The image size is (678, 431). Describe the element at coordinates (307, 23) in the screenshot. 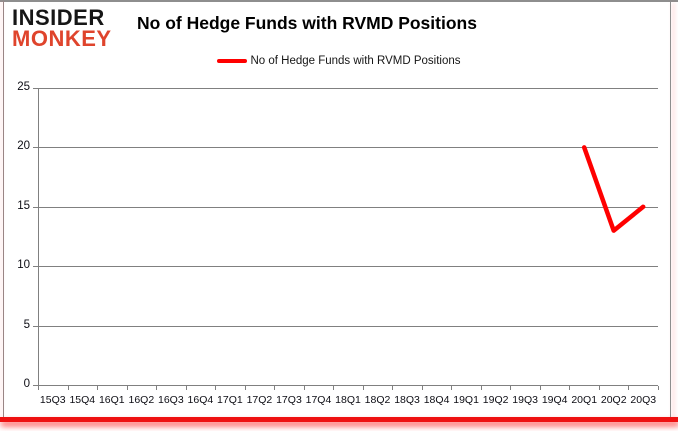

I see `chart-title: No of Hedge Funds with RVMD Positions` at that location.